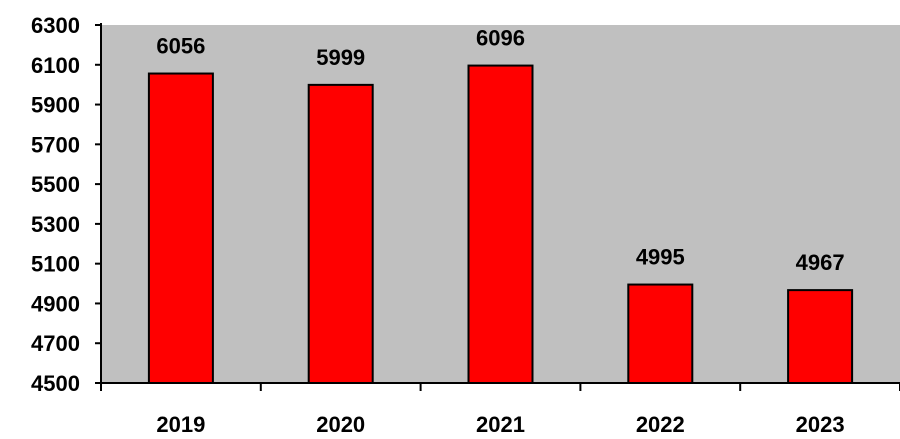 This screenshot has width=900, height=439. I want to click on bar-2020, so click(340, 233).